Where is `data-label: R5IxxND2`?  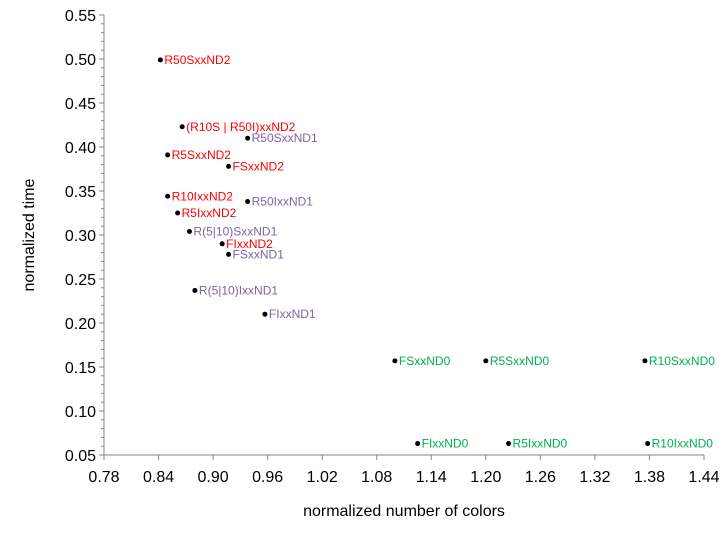
data-label: R5IxxND2 is located at coordinates (209, 213).